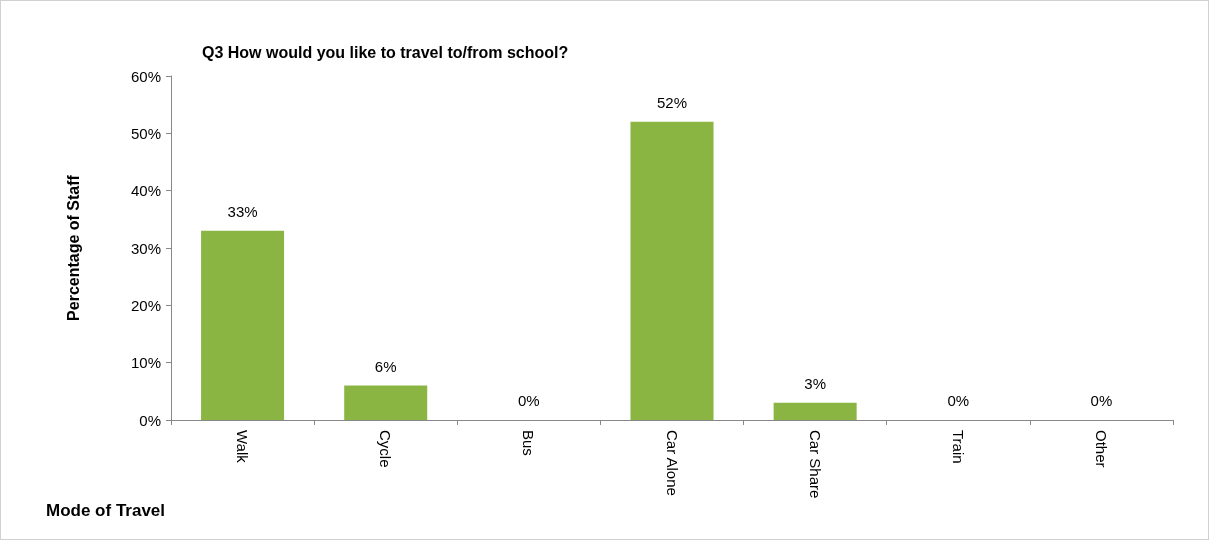 This screenshot has width=1209, height=540. Describe the element at coordinates (815, 383) in the screenshot. I see `data-label: 3%` at that location.